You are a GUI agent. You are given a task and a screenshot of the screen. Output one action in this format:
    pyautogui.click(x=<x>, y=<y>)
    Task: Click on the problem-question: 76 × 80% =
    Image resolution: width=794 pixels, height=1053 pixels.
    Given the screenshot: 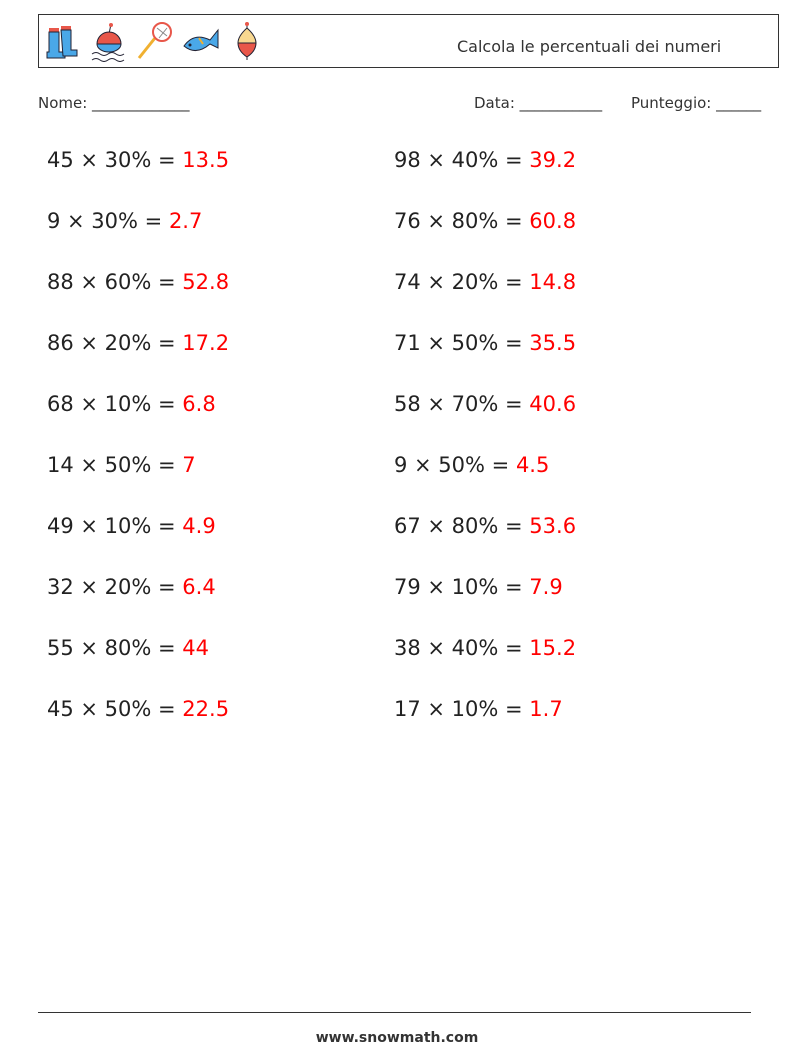 What is the action you would take?
    pyautogui.click(x=462, y=221)
    